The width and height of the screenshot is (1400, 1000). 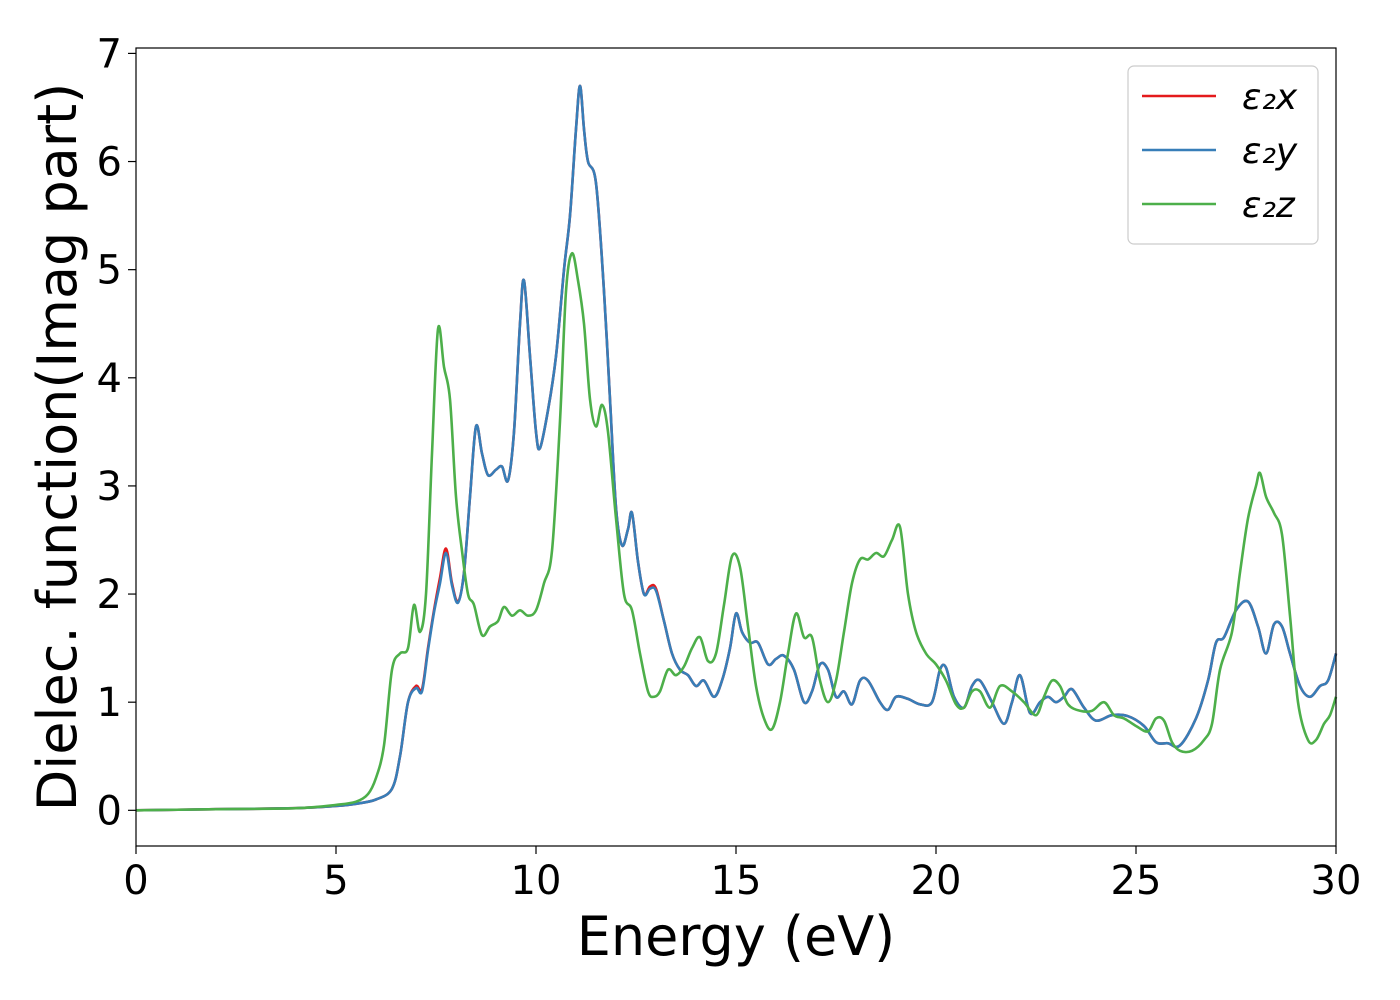 What do you see at coordinates (109, 487) in the screenshot?
I see `y-tick-label-3: 3` at bounding box center [109, 487].